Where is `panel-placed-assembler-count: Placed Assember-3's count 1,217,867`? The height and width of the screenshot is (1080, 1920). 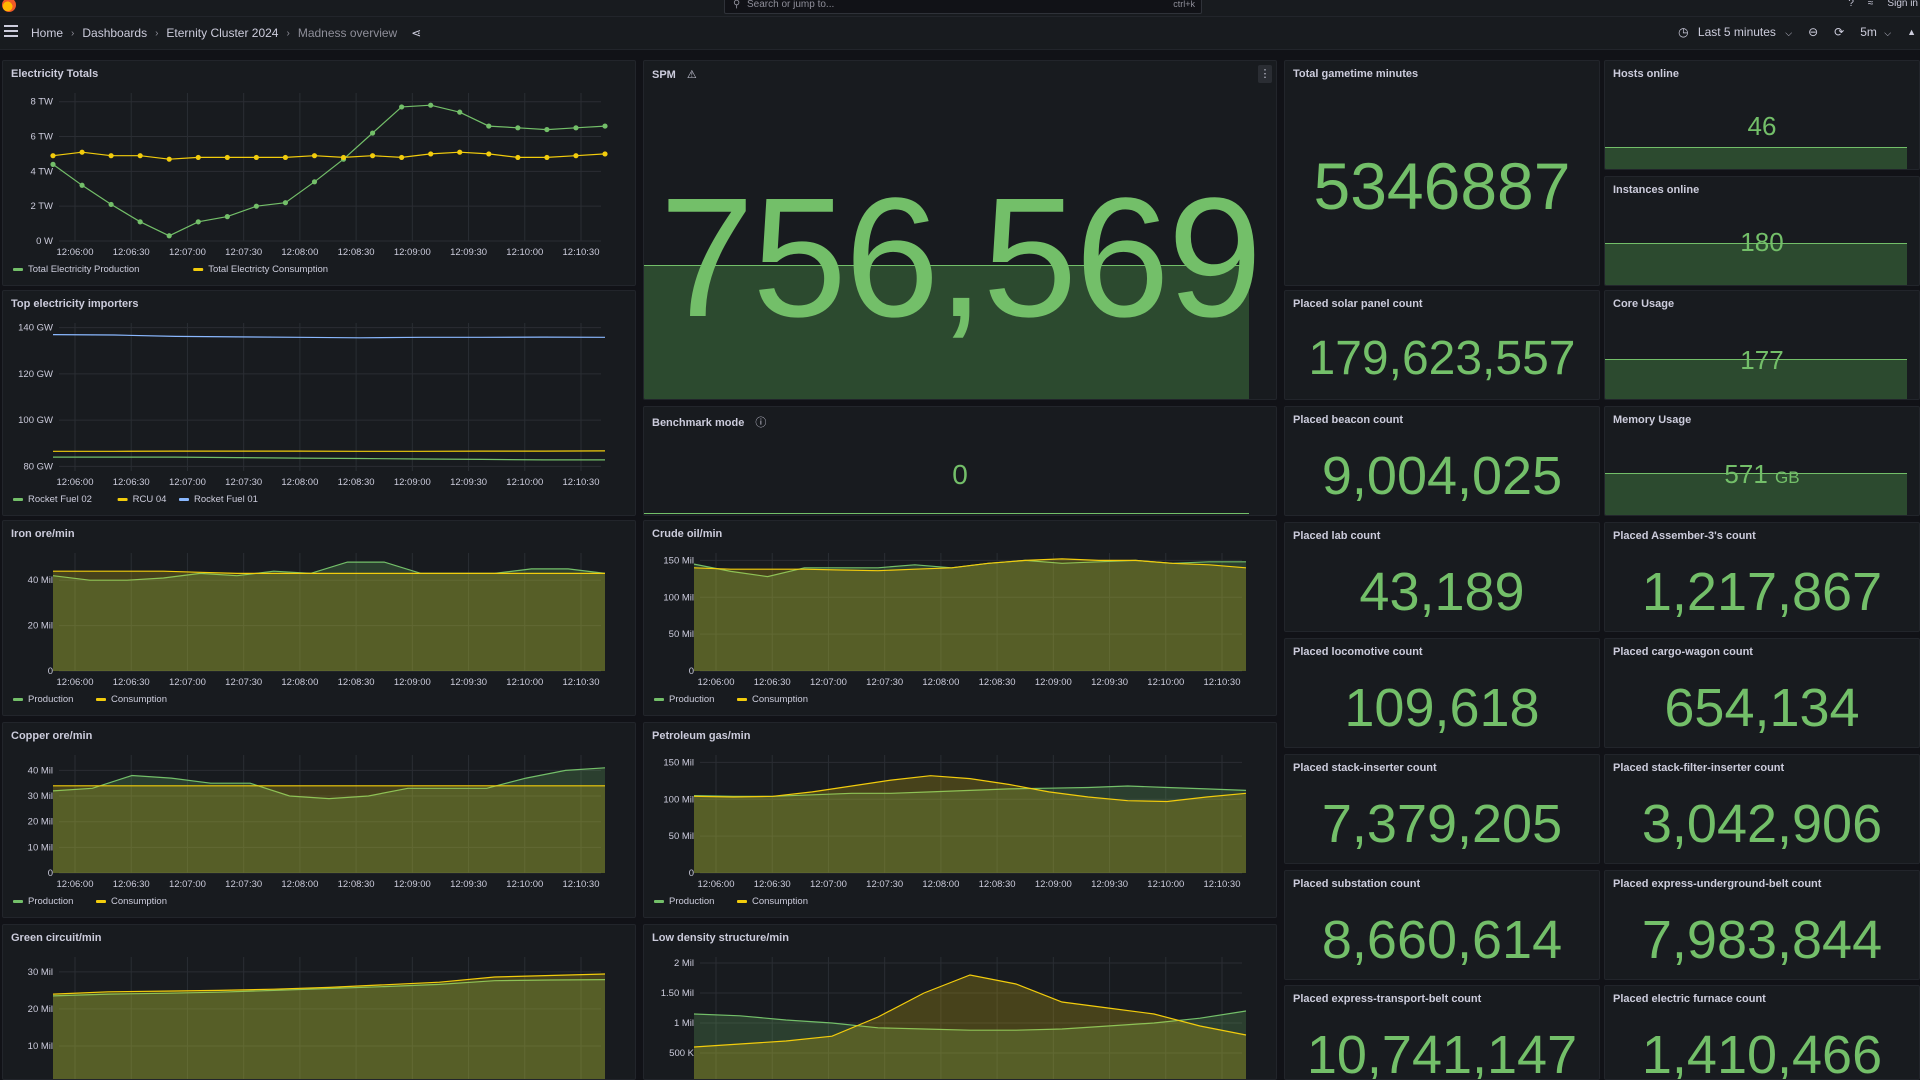 panel-placed-assembler-count: Placed Assember-3's count 1,217,867 is located at coordinates (1762, 577).